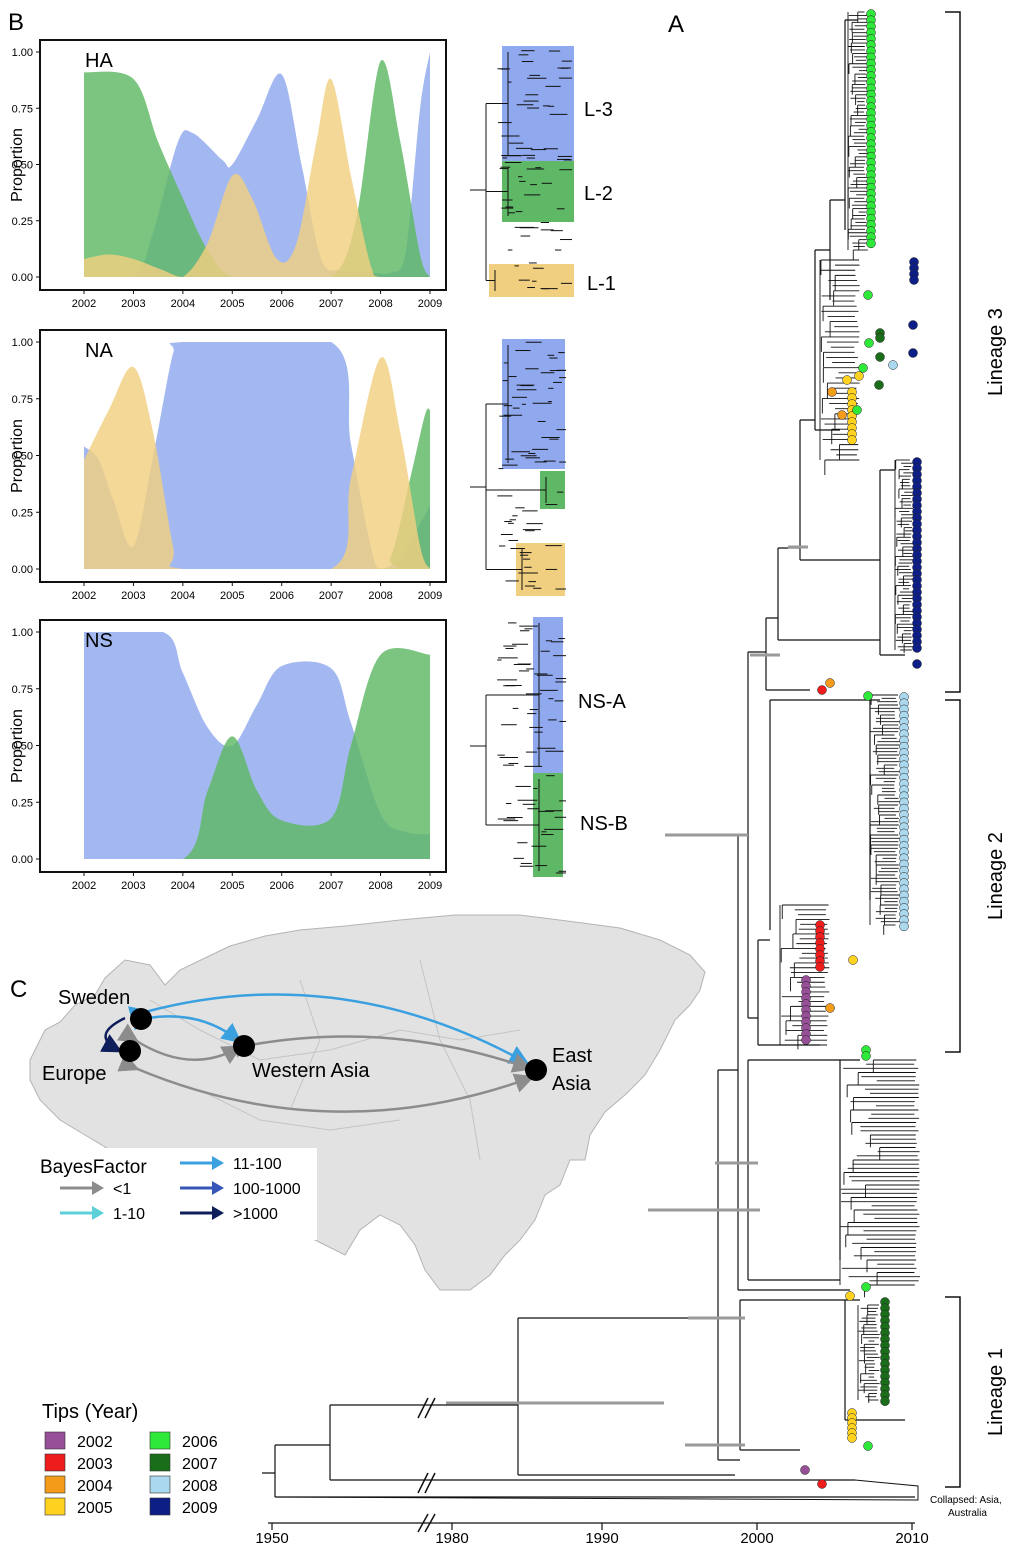 This screenshot has height=1547, width=1014. What do you see at coordinates (426, 1523) in the screenshot?
I see `axis-break-mark` at bounding box center [426, 1523].